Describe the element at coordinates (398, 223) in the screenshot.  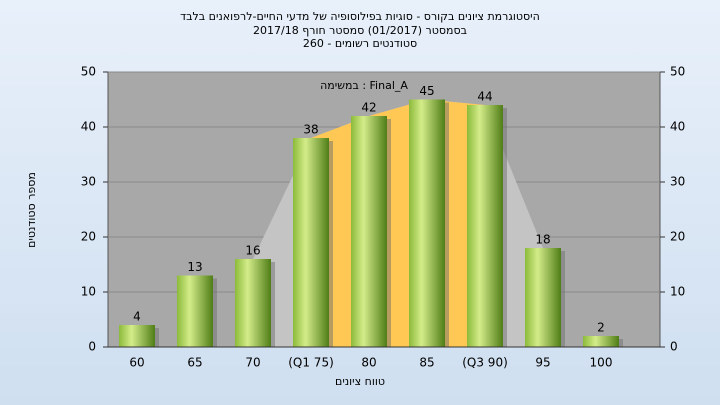
I see `quartile-area` at that location.